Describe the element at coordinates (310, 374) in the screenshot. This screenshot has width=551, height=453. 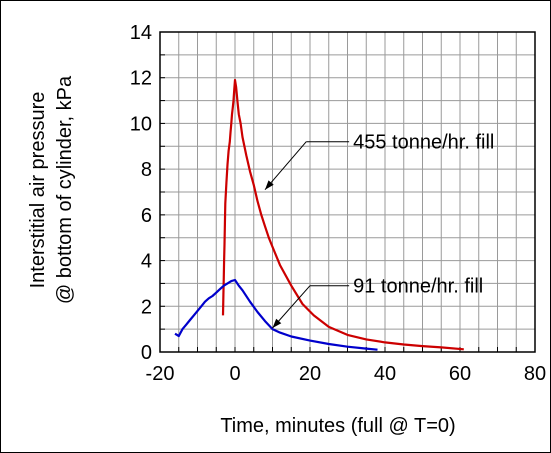
I see `x-tick-label: 20` at that location.